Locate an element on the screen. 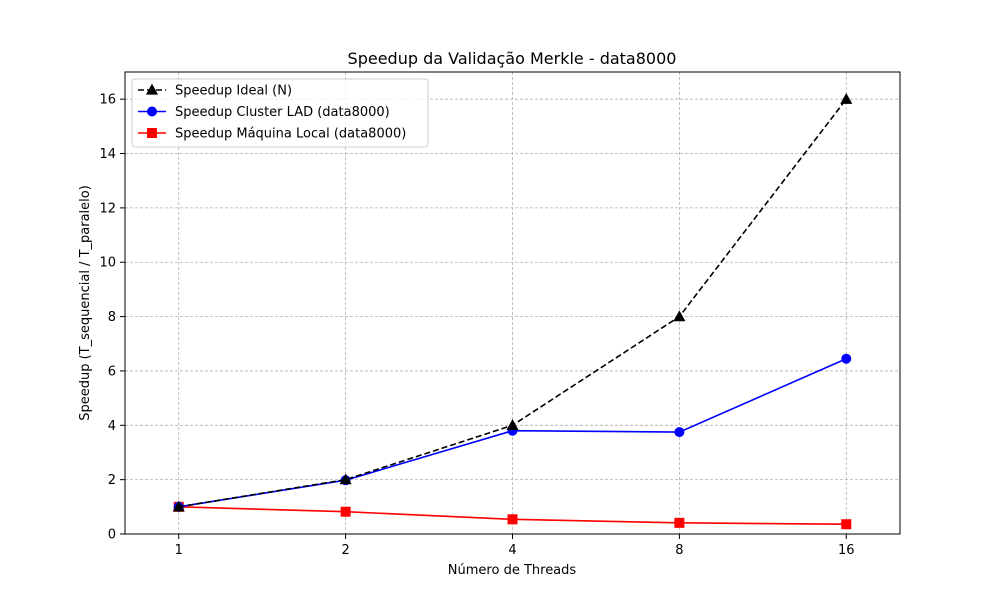 Image resolution: width=1000 pixels, height=600 pixels. y-tick-label: 4 is located at coordinates (112, 426).